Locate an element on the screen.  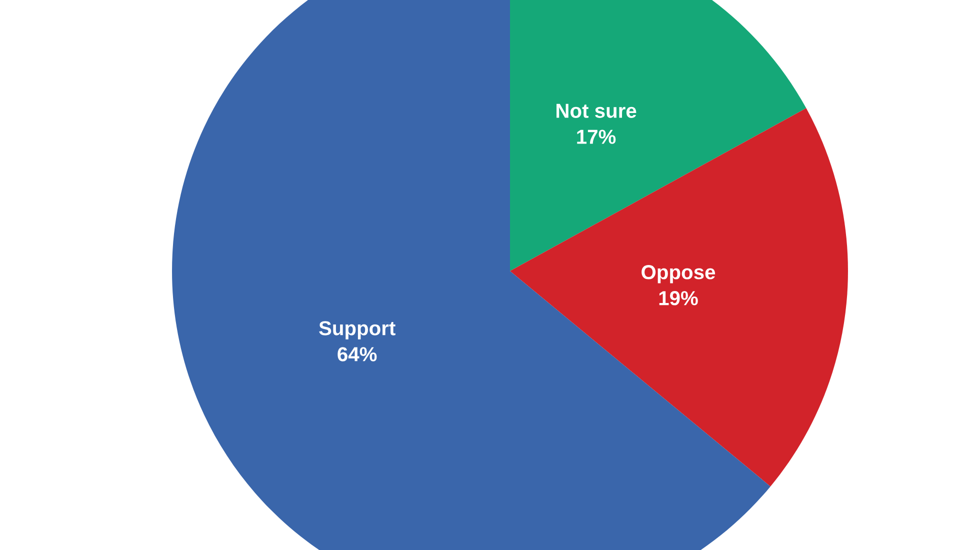
slice-label: Support is located at coordinates (357, 330).